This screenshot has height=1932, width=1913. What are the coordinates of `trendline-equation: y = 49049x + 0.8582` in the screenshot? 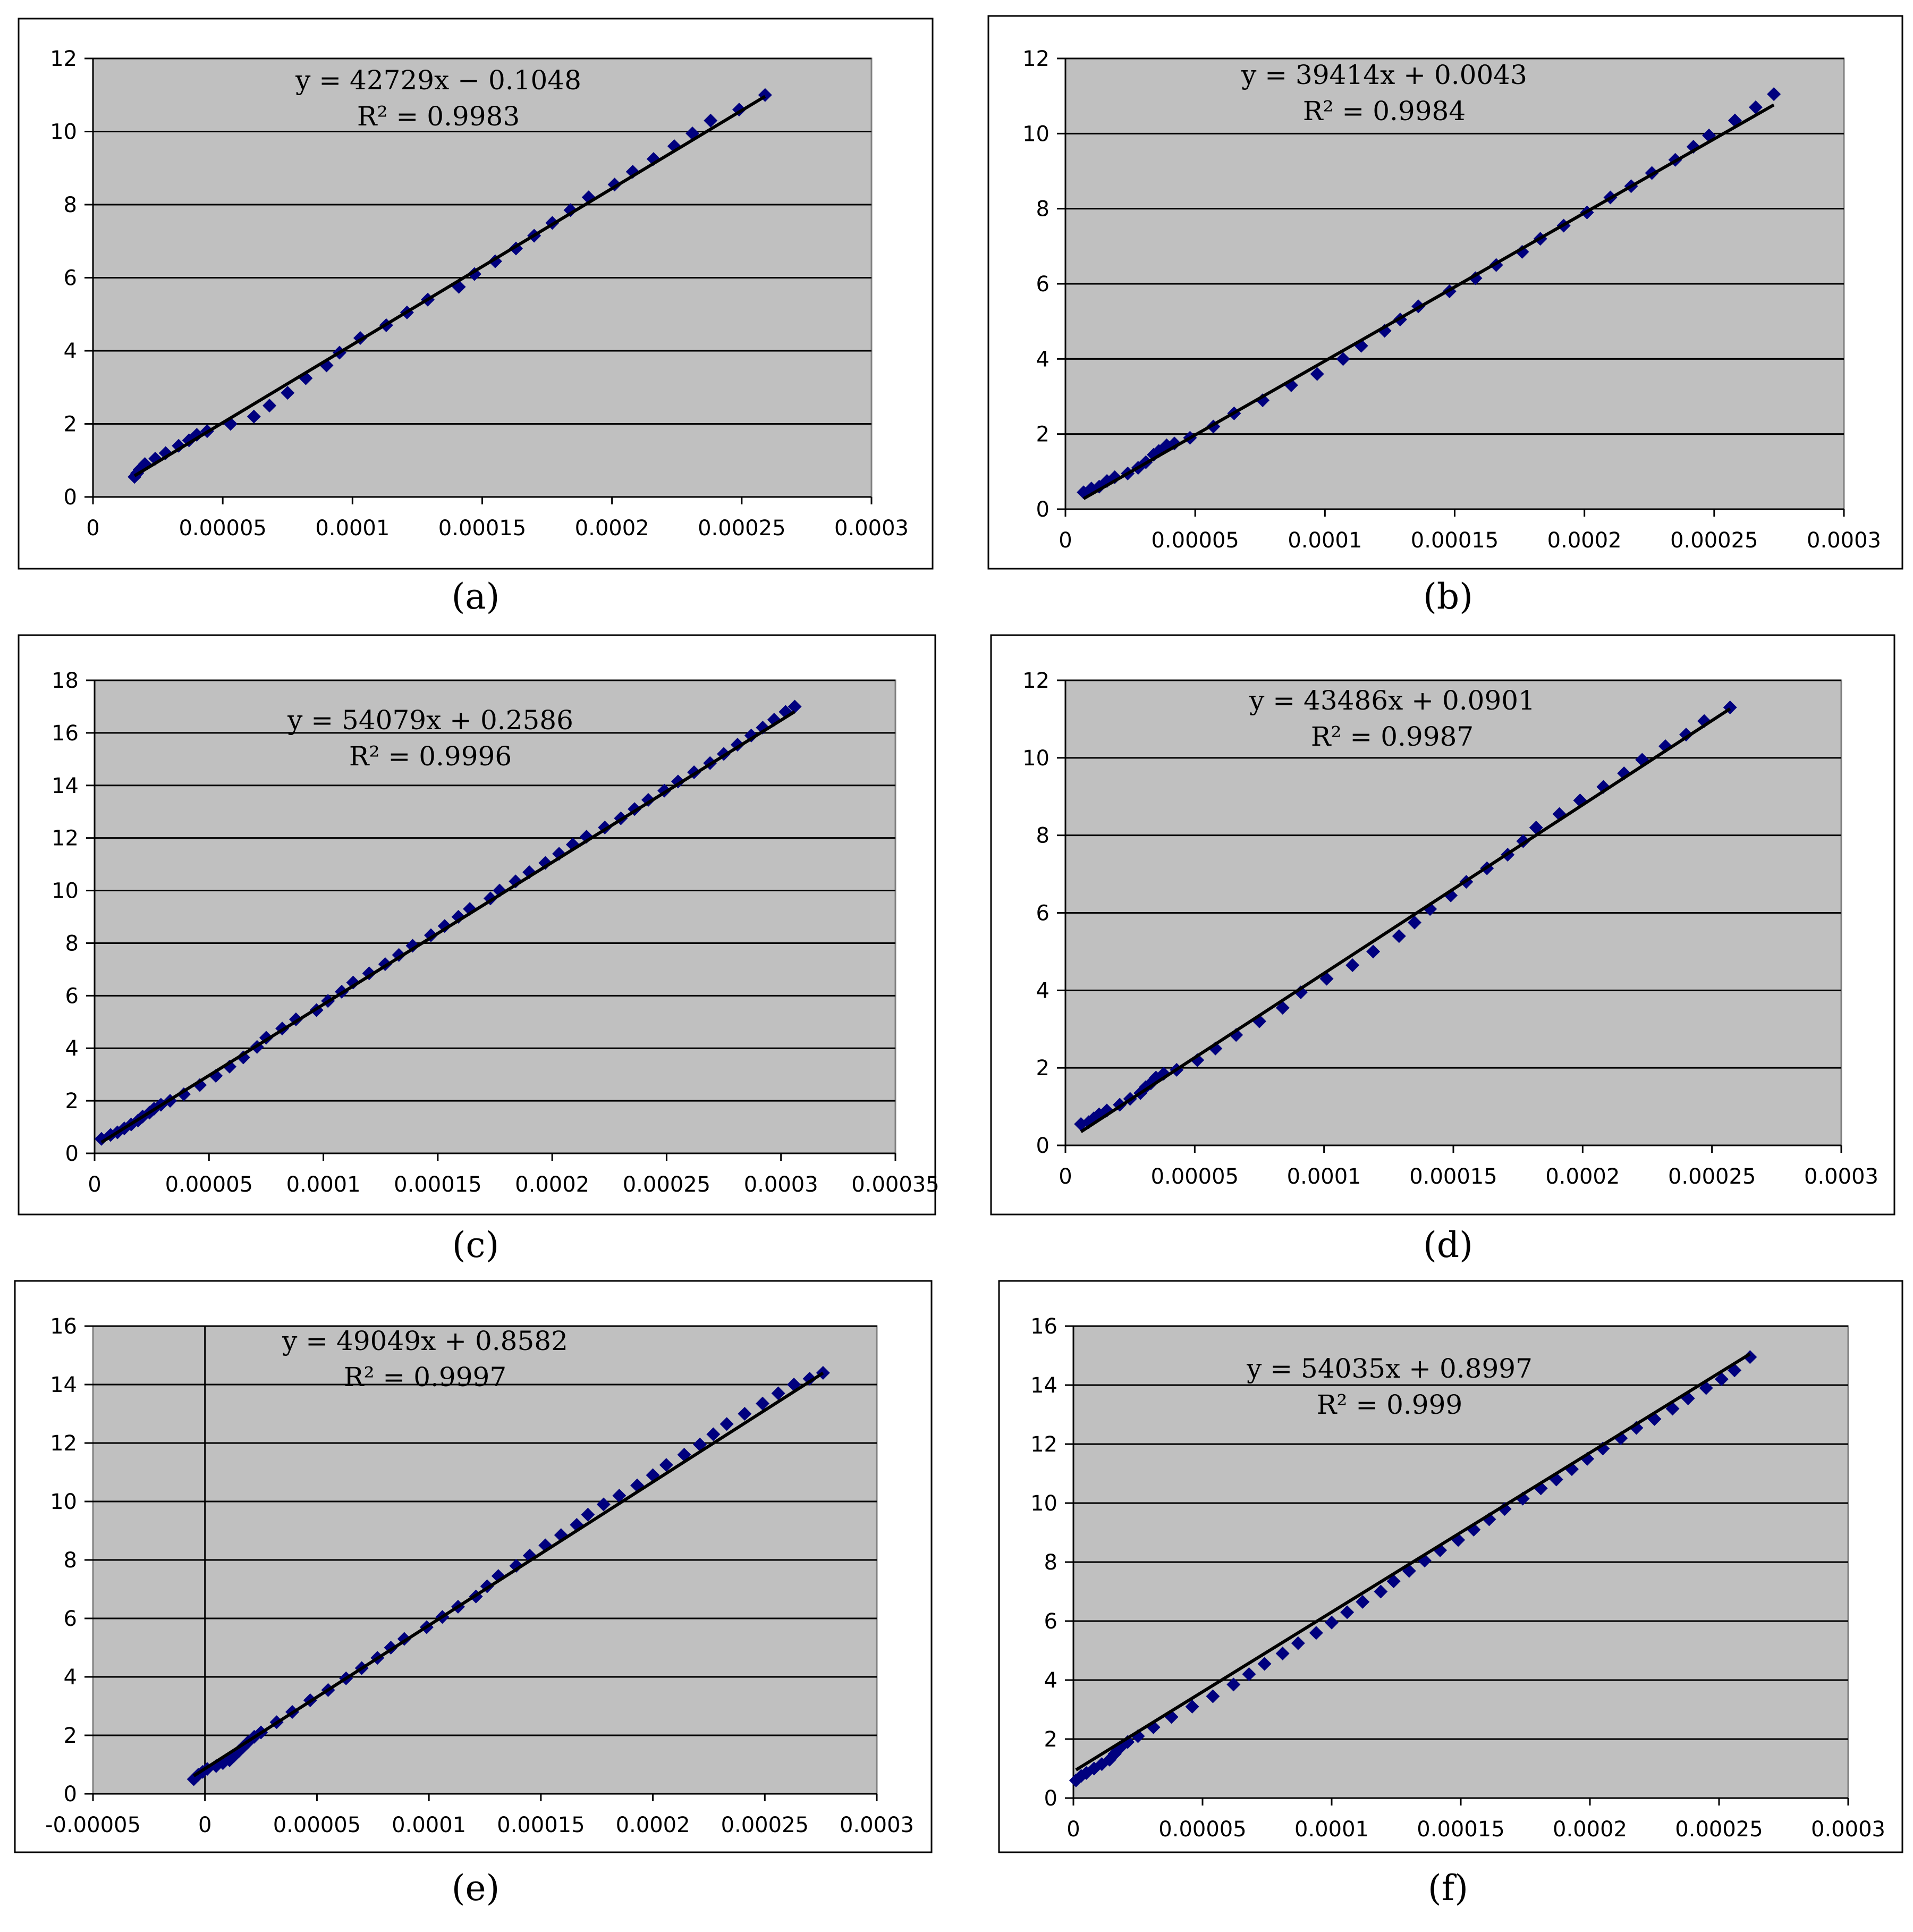 It's located at (425, 1341).